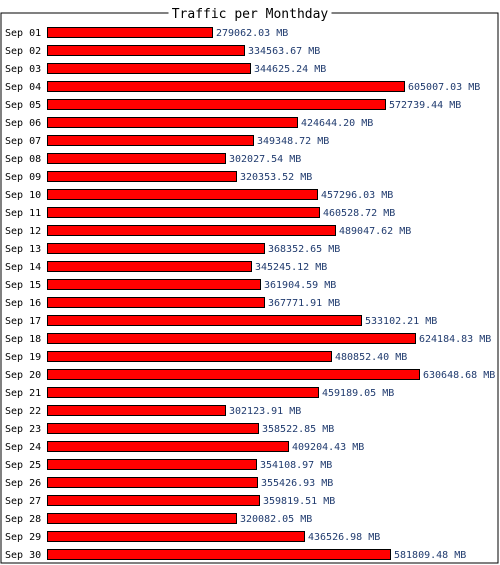 This screenshot has height=565, width=500. Describe the element at coordinates (401, 321) in the screenshot. I see `value-label: 533102.21 MB` at that location.